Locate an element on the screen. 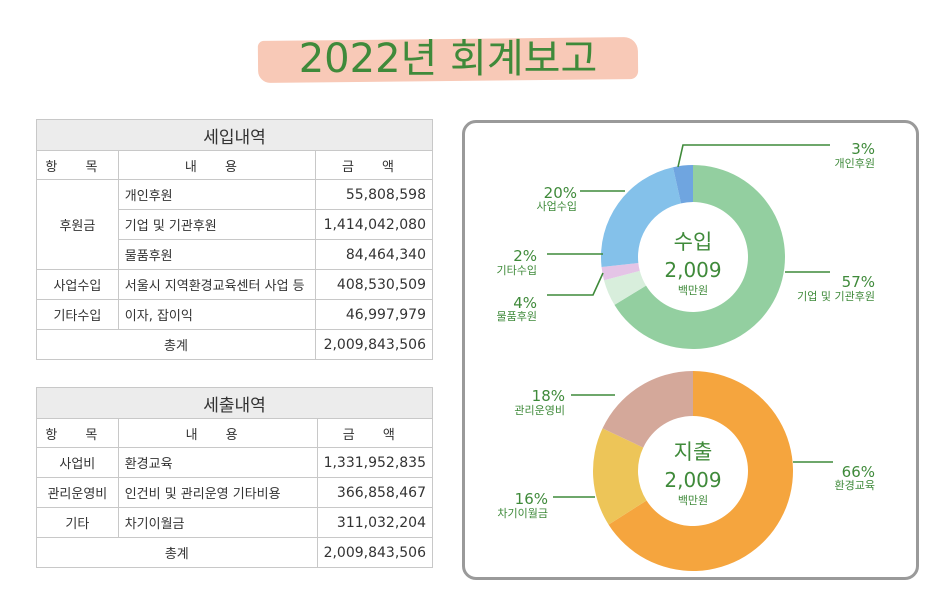 The height and width of the screenshot is (608, 941). table-row: 기타 차기이월금 311,032,204 is located at coordinates (235, 522).